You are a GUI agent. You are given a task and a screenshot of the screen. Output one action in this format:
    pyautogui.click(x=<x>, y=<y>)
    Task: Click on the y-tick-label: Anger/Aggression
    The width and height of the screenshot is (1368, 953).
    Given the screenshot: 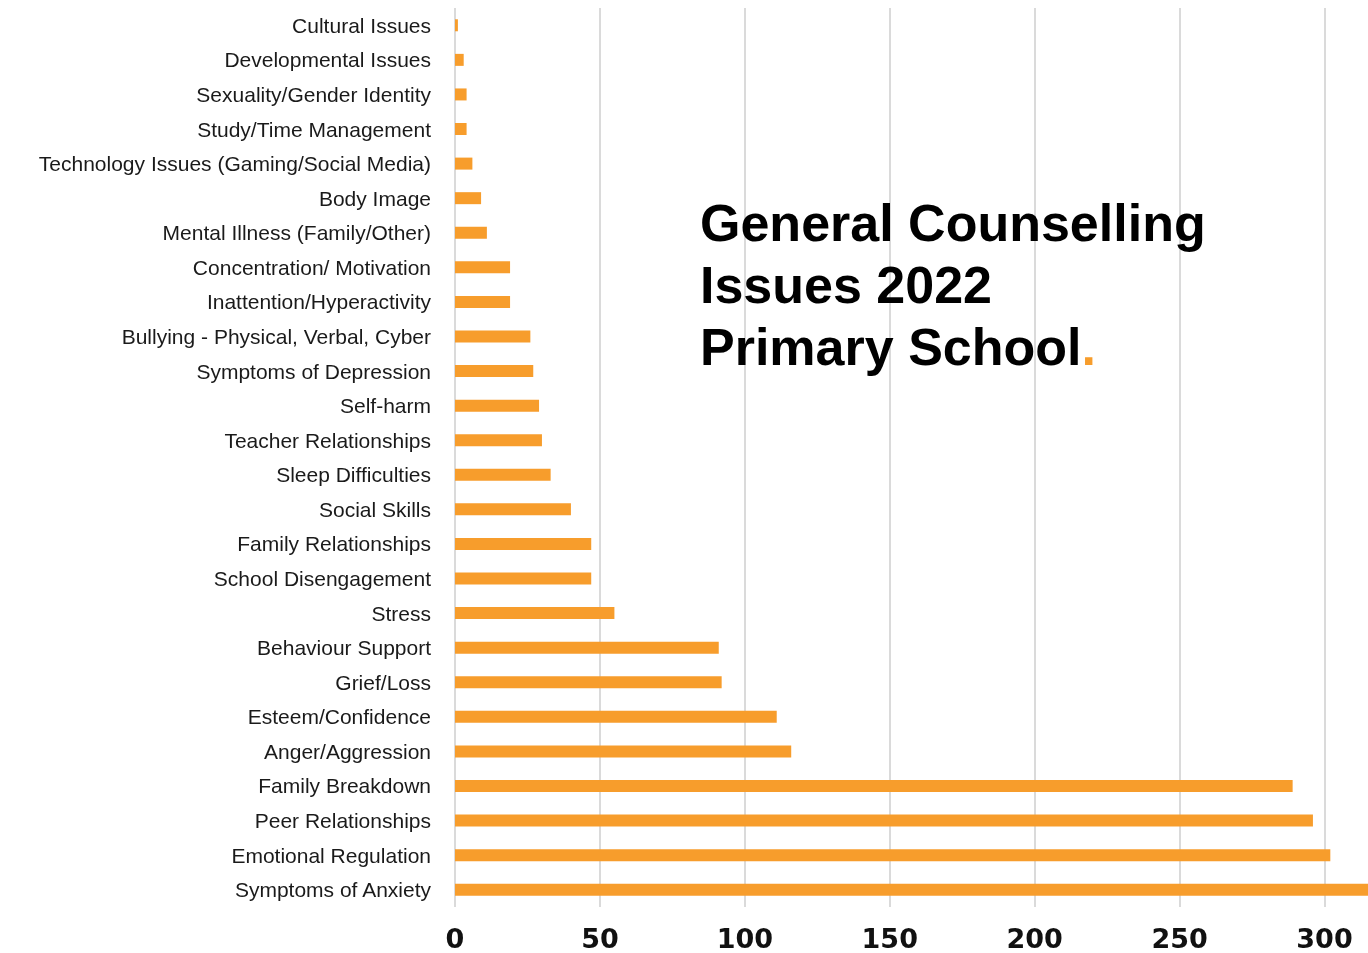 What is the action you would take?
    pyautogui.click(x=347, y=751)
    